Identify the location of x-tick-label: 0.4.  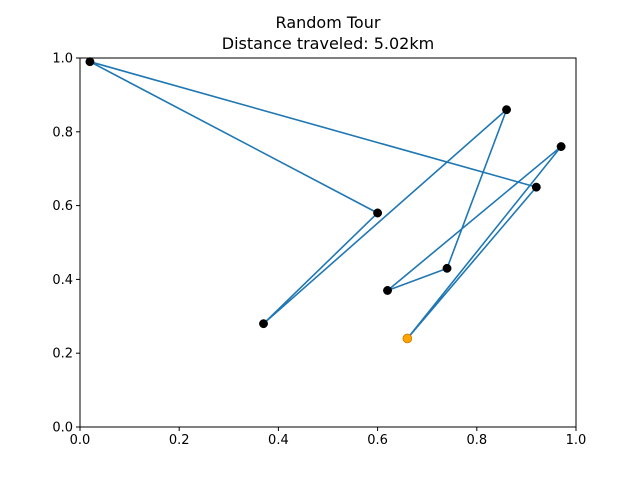
(278, 440).